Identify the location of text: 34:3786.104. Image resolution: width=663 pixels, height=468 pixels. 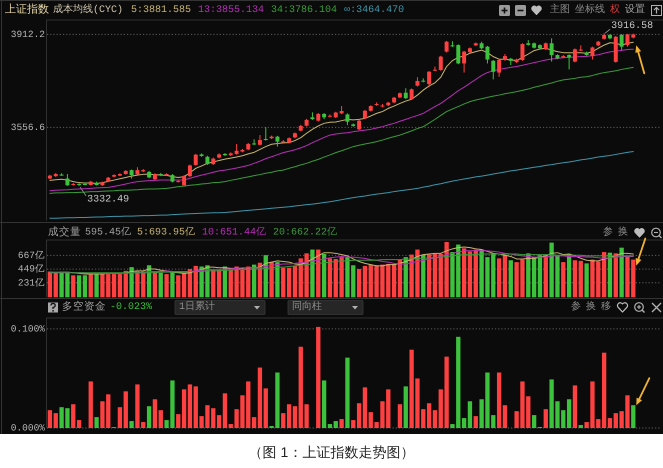
(304, 10).